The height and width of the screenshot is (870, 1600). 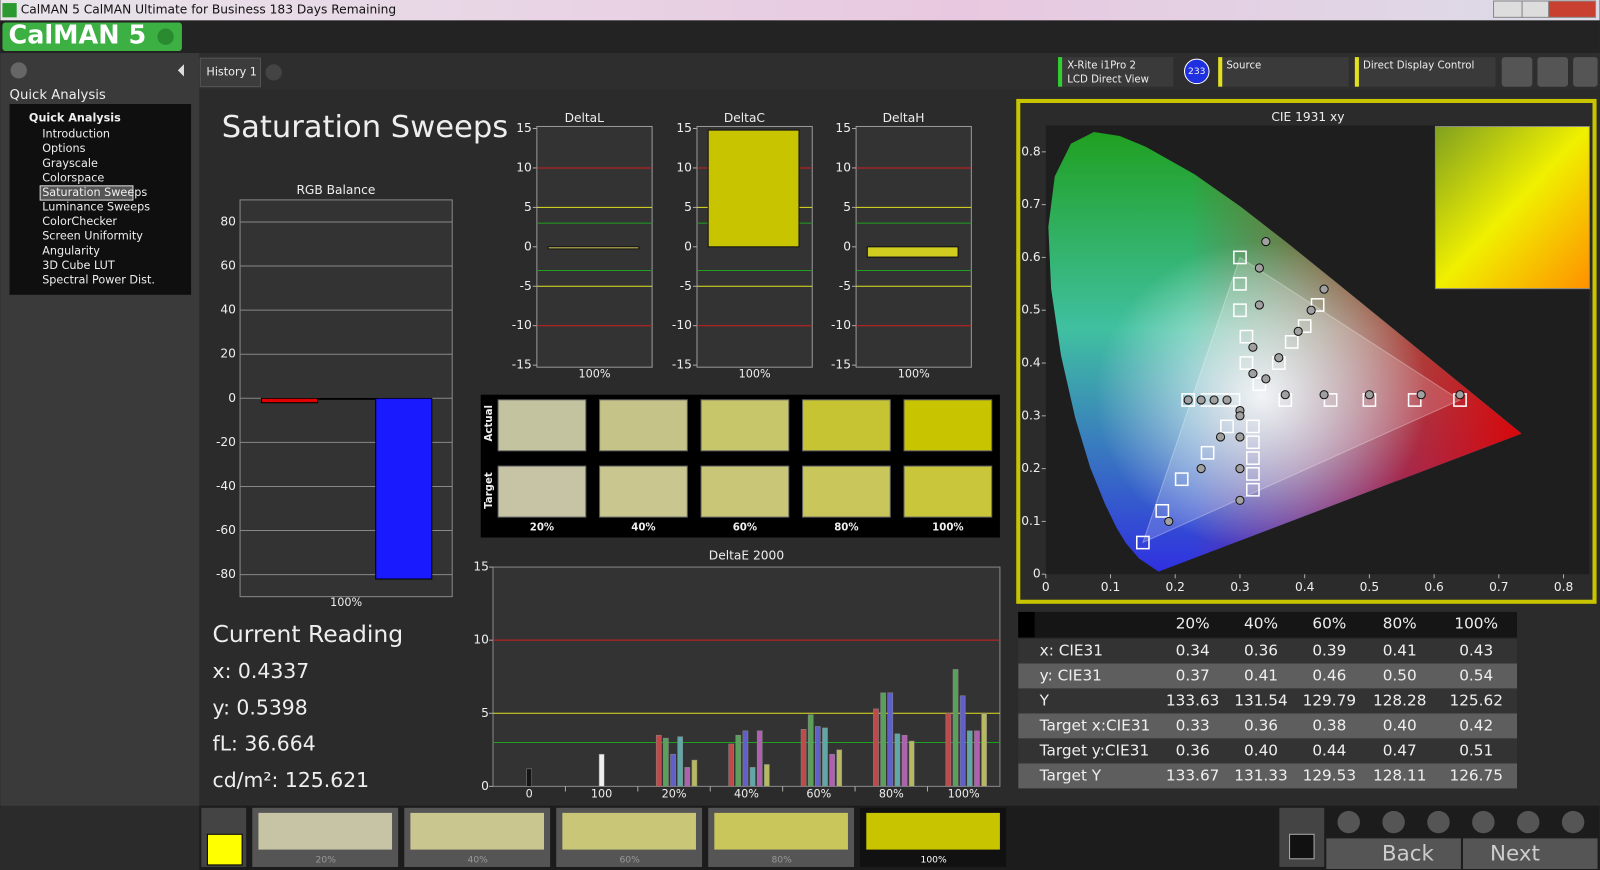 What do you see at coordinates (1438, 822) in the screenshot?
I see `transport-step` at bounding box center [1438, 822].